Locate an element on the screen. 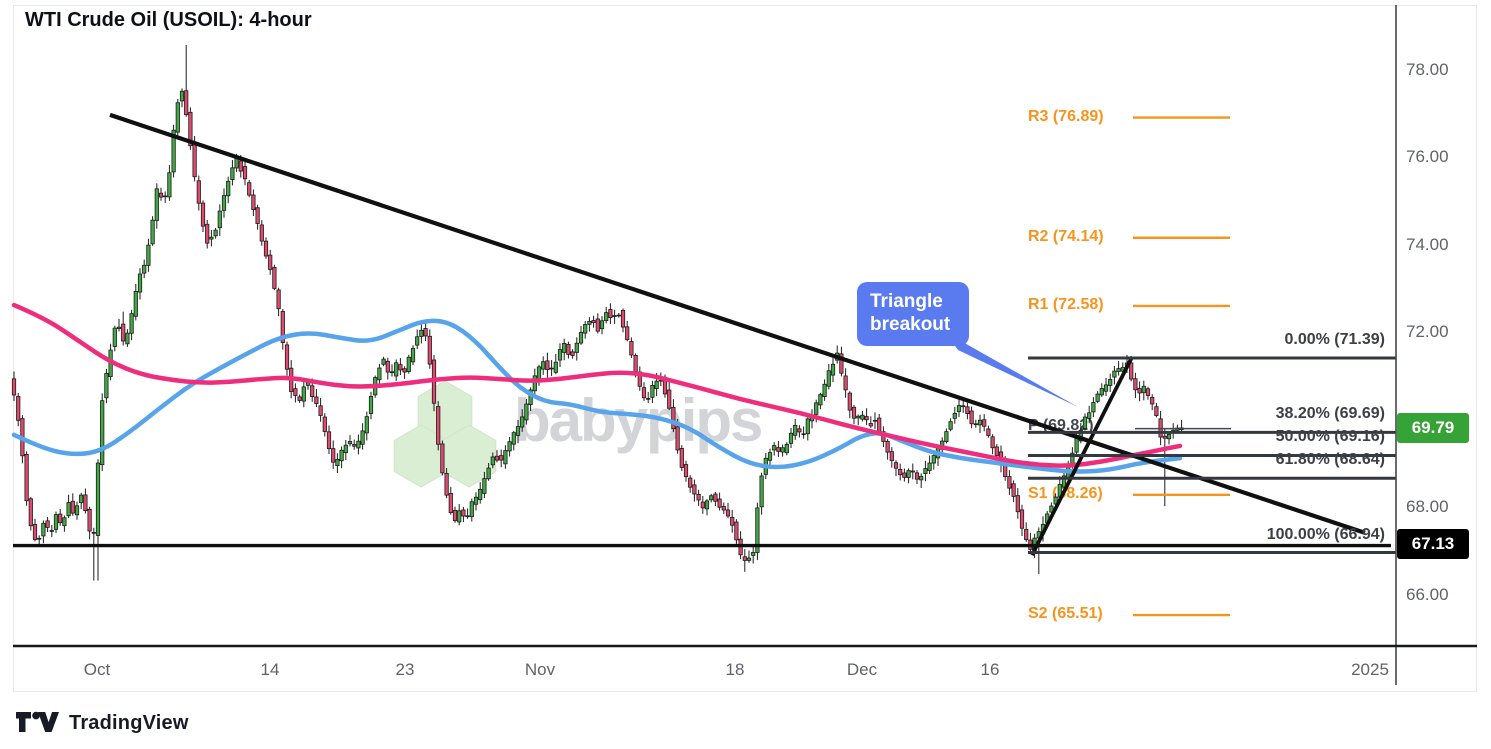  support-price-badge: 67.13 is located at coordinates (1433, 544).